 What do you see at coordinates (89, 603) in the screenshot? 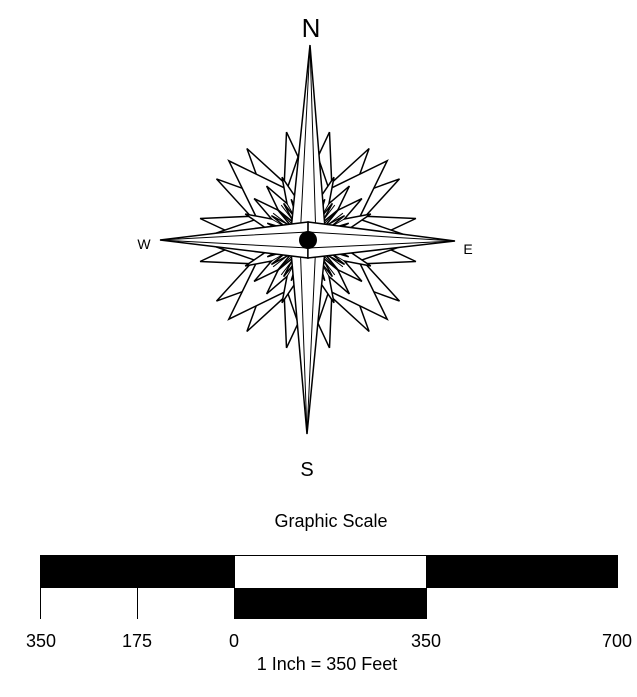
I see `scale-segment-bottom-left-a` at bounding box center [89, 603].